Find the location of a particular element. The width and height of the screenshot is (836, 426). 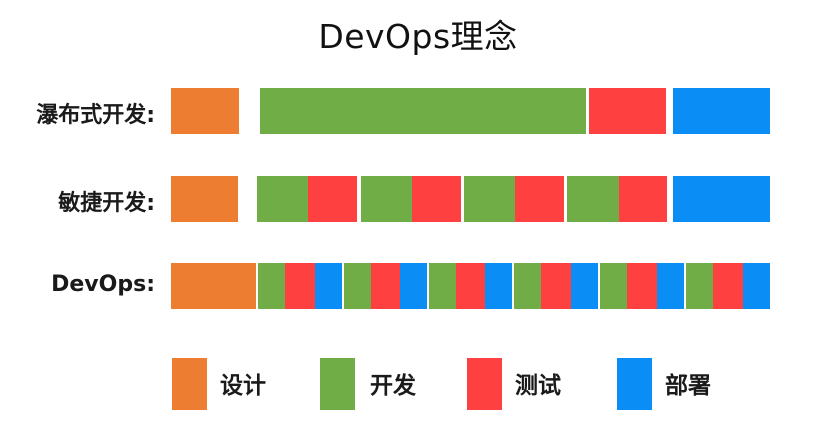

legend-label-develop: 开发 is located at coordinates (393, 386).